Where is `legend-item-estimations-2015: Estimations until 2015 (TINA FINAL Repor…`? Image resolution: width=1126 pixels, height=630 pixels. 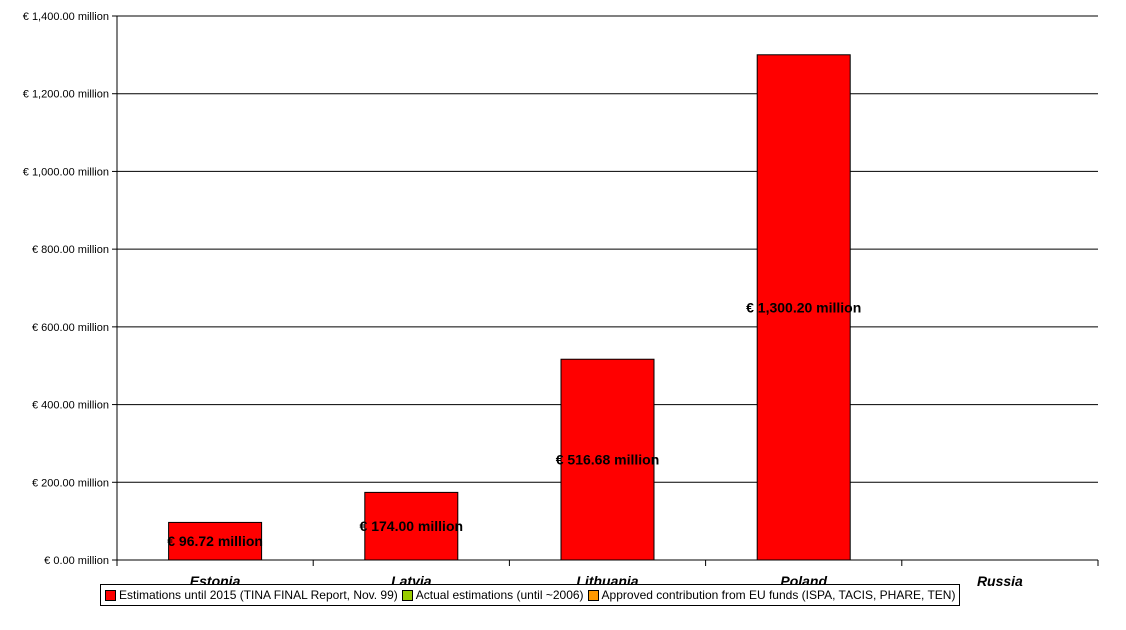 legend-item-estimations-2015: Estimations until 2015 (TINA FINAL Repor… is located at coordinates (251, 595).